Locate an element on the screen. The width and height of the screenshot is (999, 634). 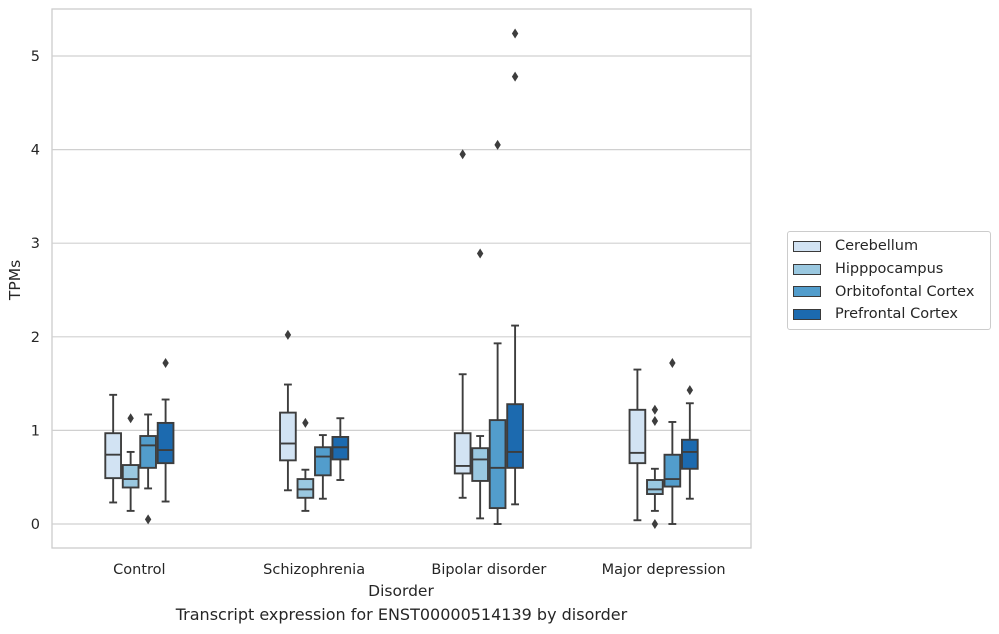
x-tick-label: Schizophrenia is located at coordinates (314, 570).